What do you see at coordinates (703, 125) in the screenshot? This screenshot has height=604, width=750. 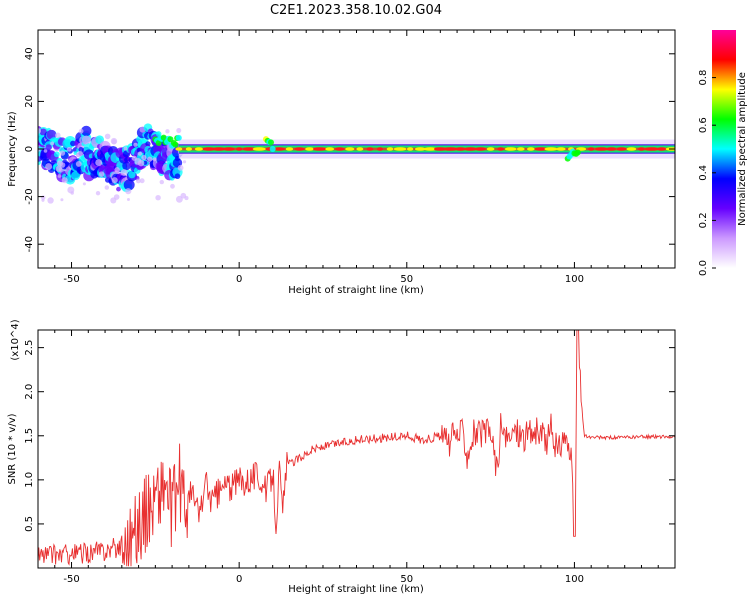 I see `colorbar-tick-label: 0.6` at bounding box center [703, 125].